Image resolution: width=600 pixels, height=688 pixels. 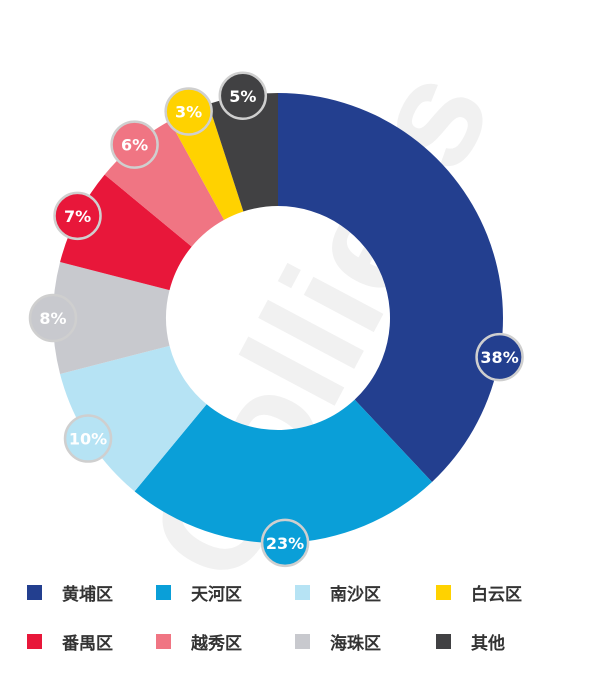 I want to click on data-label: 5%, so click(x=242, y=96).